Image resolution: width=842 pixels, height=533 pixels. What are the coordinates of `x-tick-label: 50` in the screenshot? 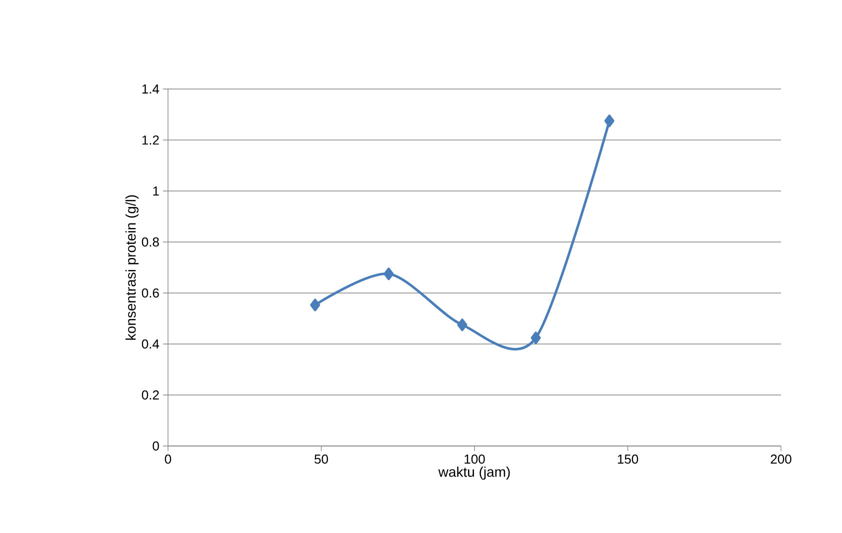 It's located at (321, 459).